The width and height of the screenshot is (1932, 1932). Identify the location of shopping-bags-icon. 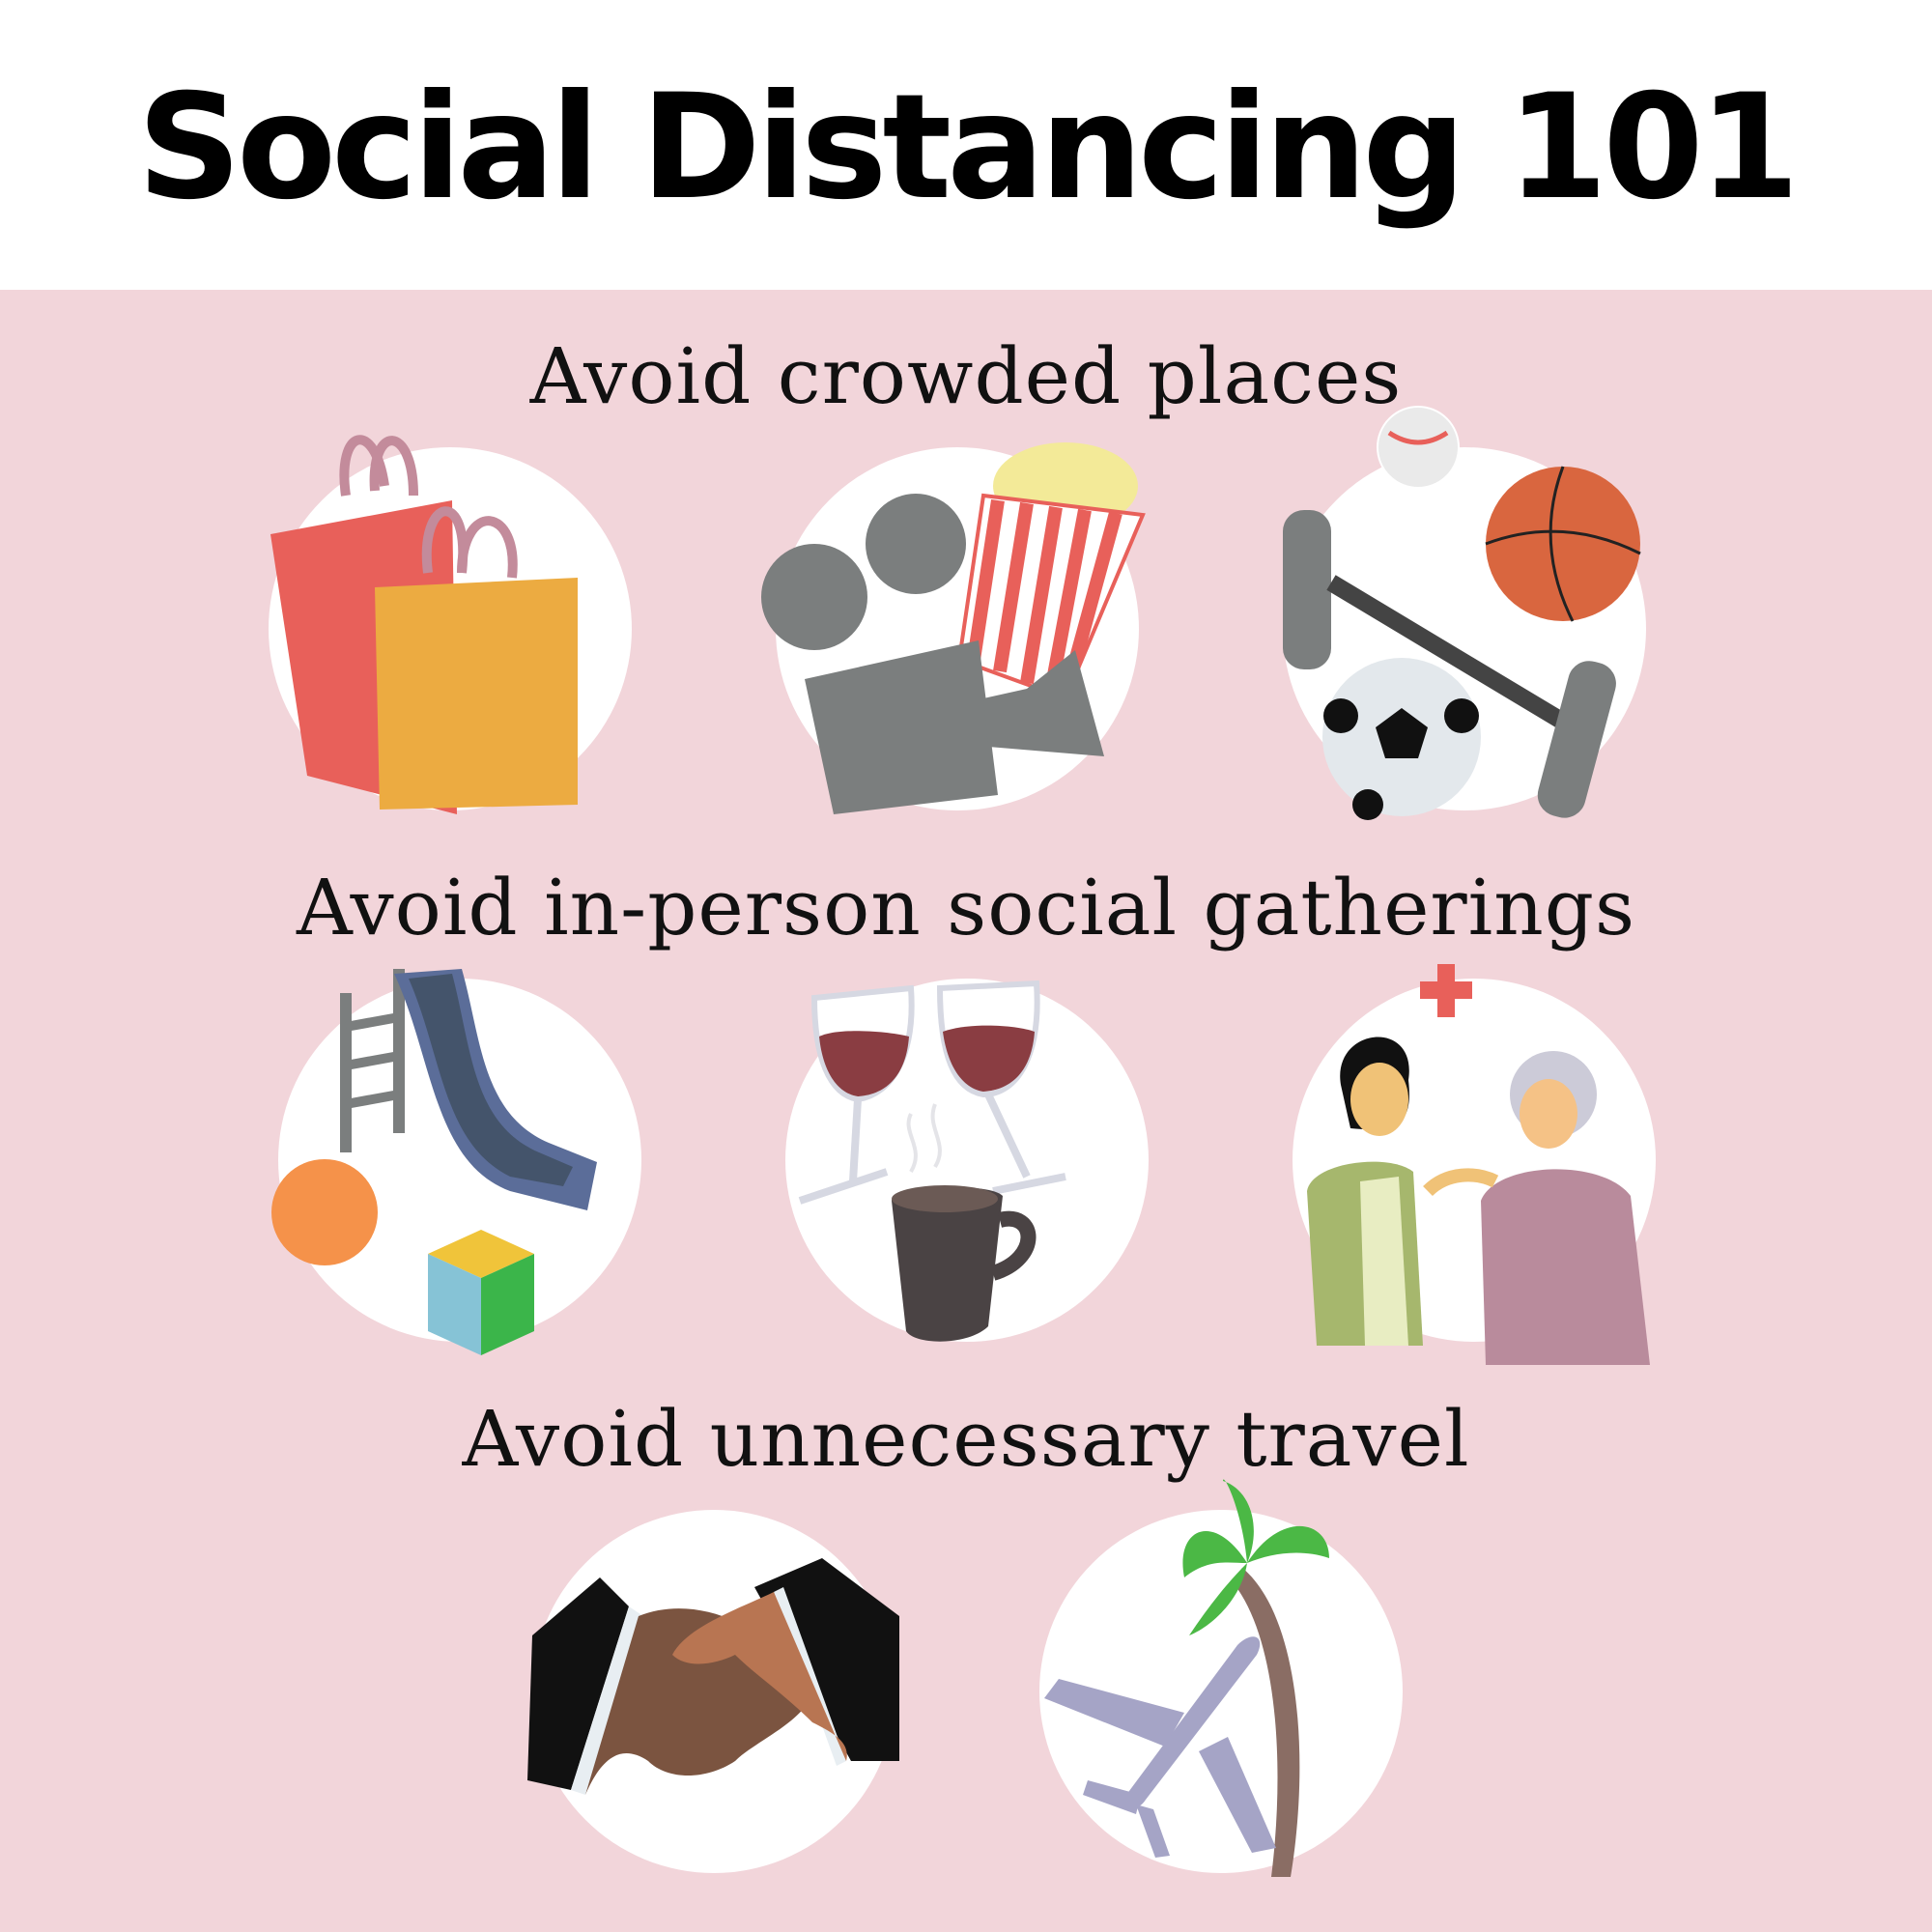
(450, 624).